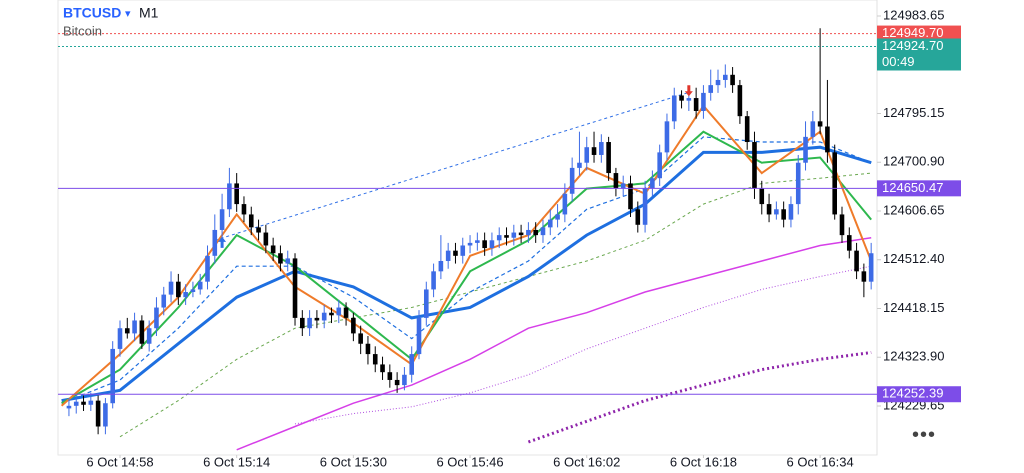  What do you see at coordinates (128, 14) in the screenshot?
I see `symbol-dropdown: ▾` at bounding box center [128, 14].